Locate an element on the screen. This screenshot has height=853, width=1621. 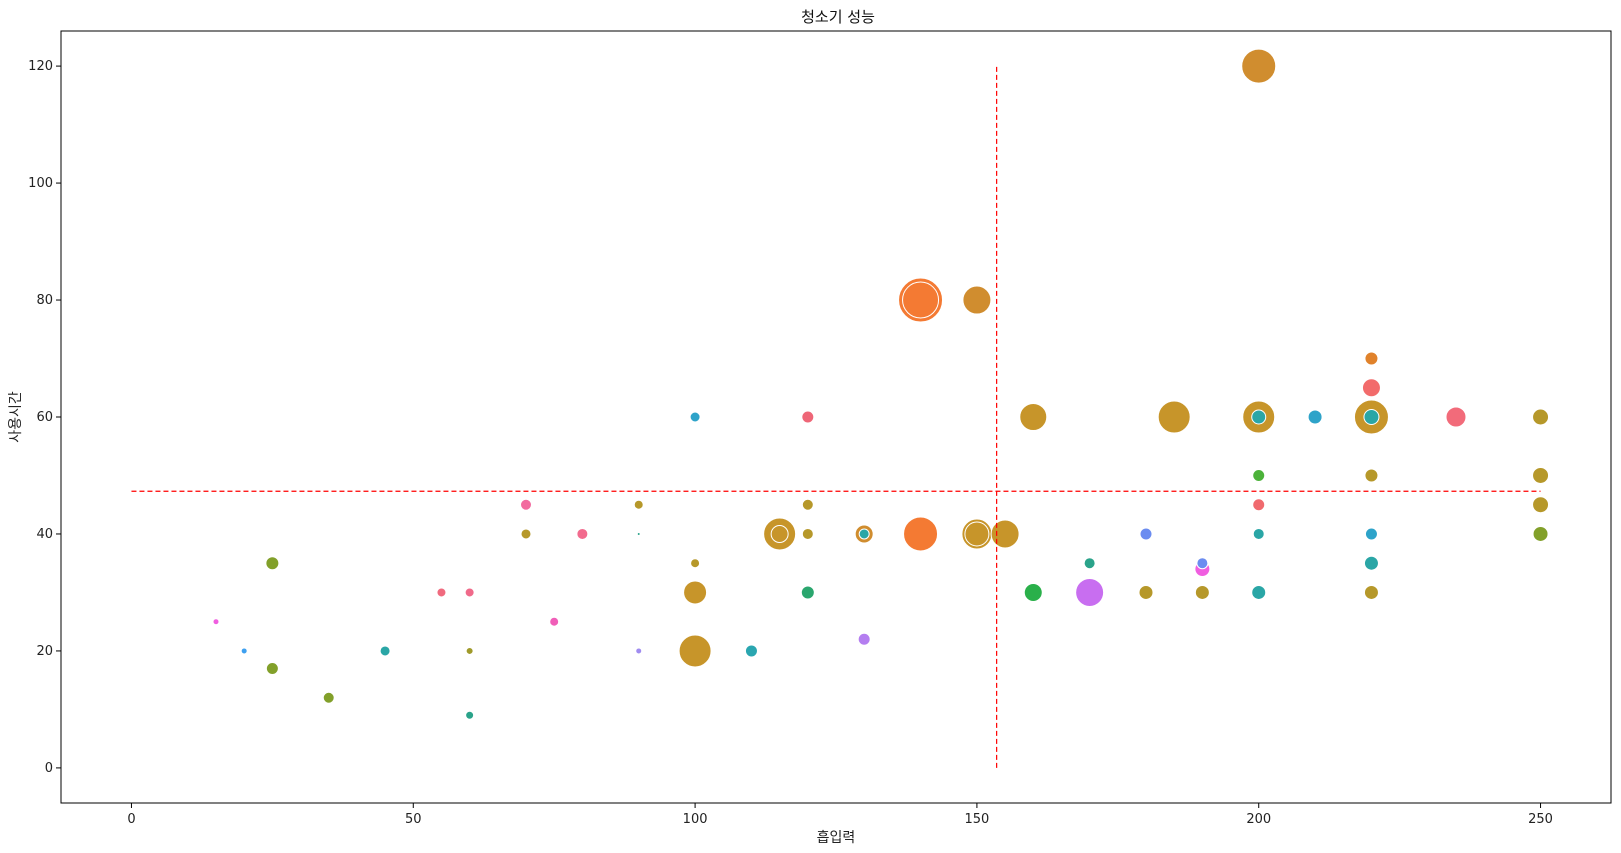
x-tick-label: 150 is located at coordinates (976, 819).